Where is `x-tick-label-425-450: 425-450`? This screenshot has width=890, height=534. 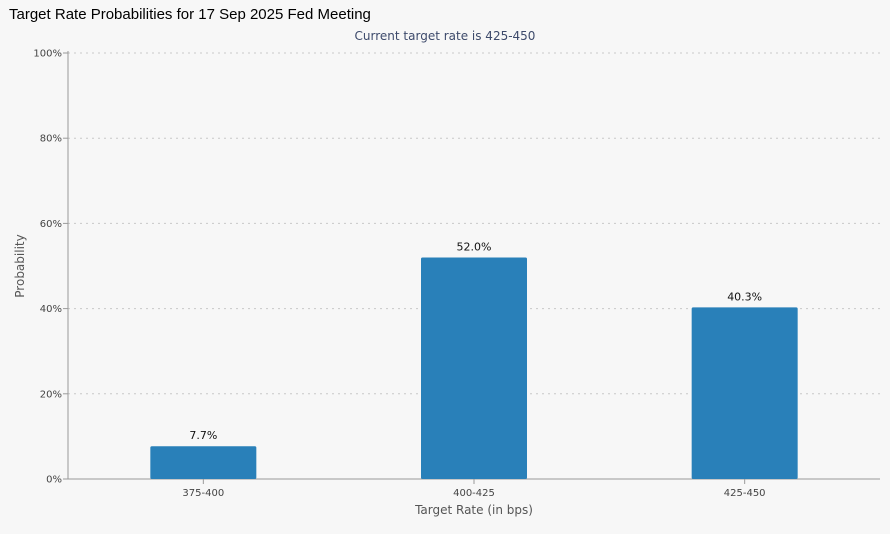 x-tick-label-425-450: 425-450 is located at coordinates (745, 493).